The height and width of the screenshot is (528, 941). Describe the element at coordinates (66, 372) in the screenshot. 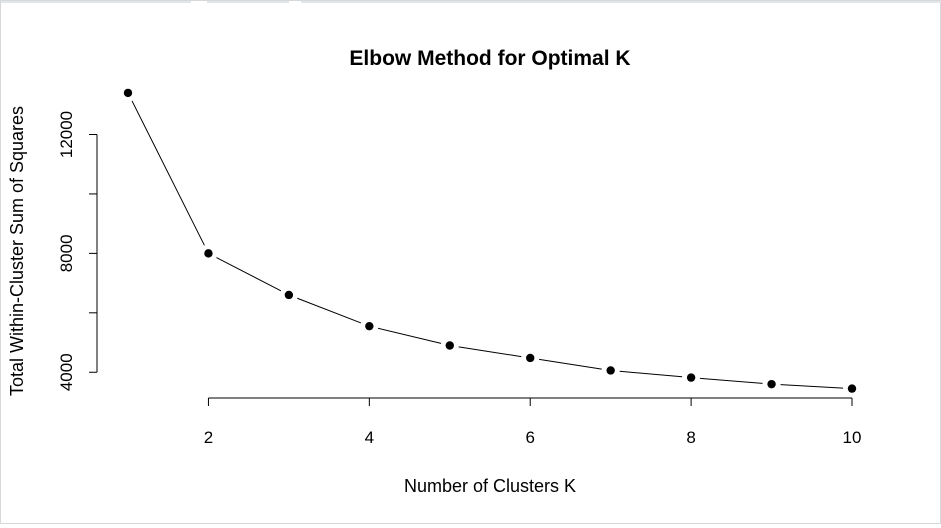

I see `y-tick-label: 4000` at that location.